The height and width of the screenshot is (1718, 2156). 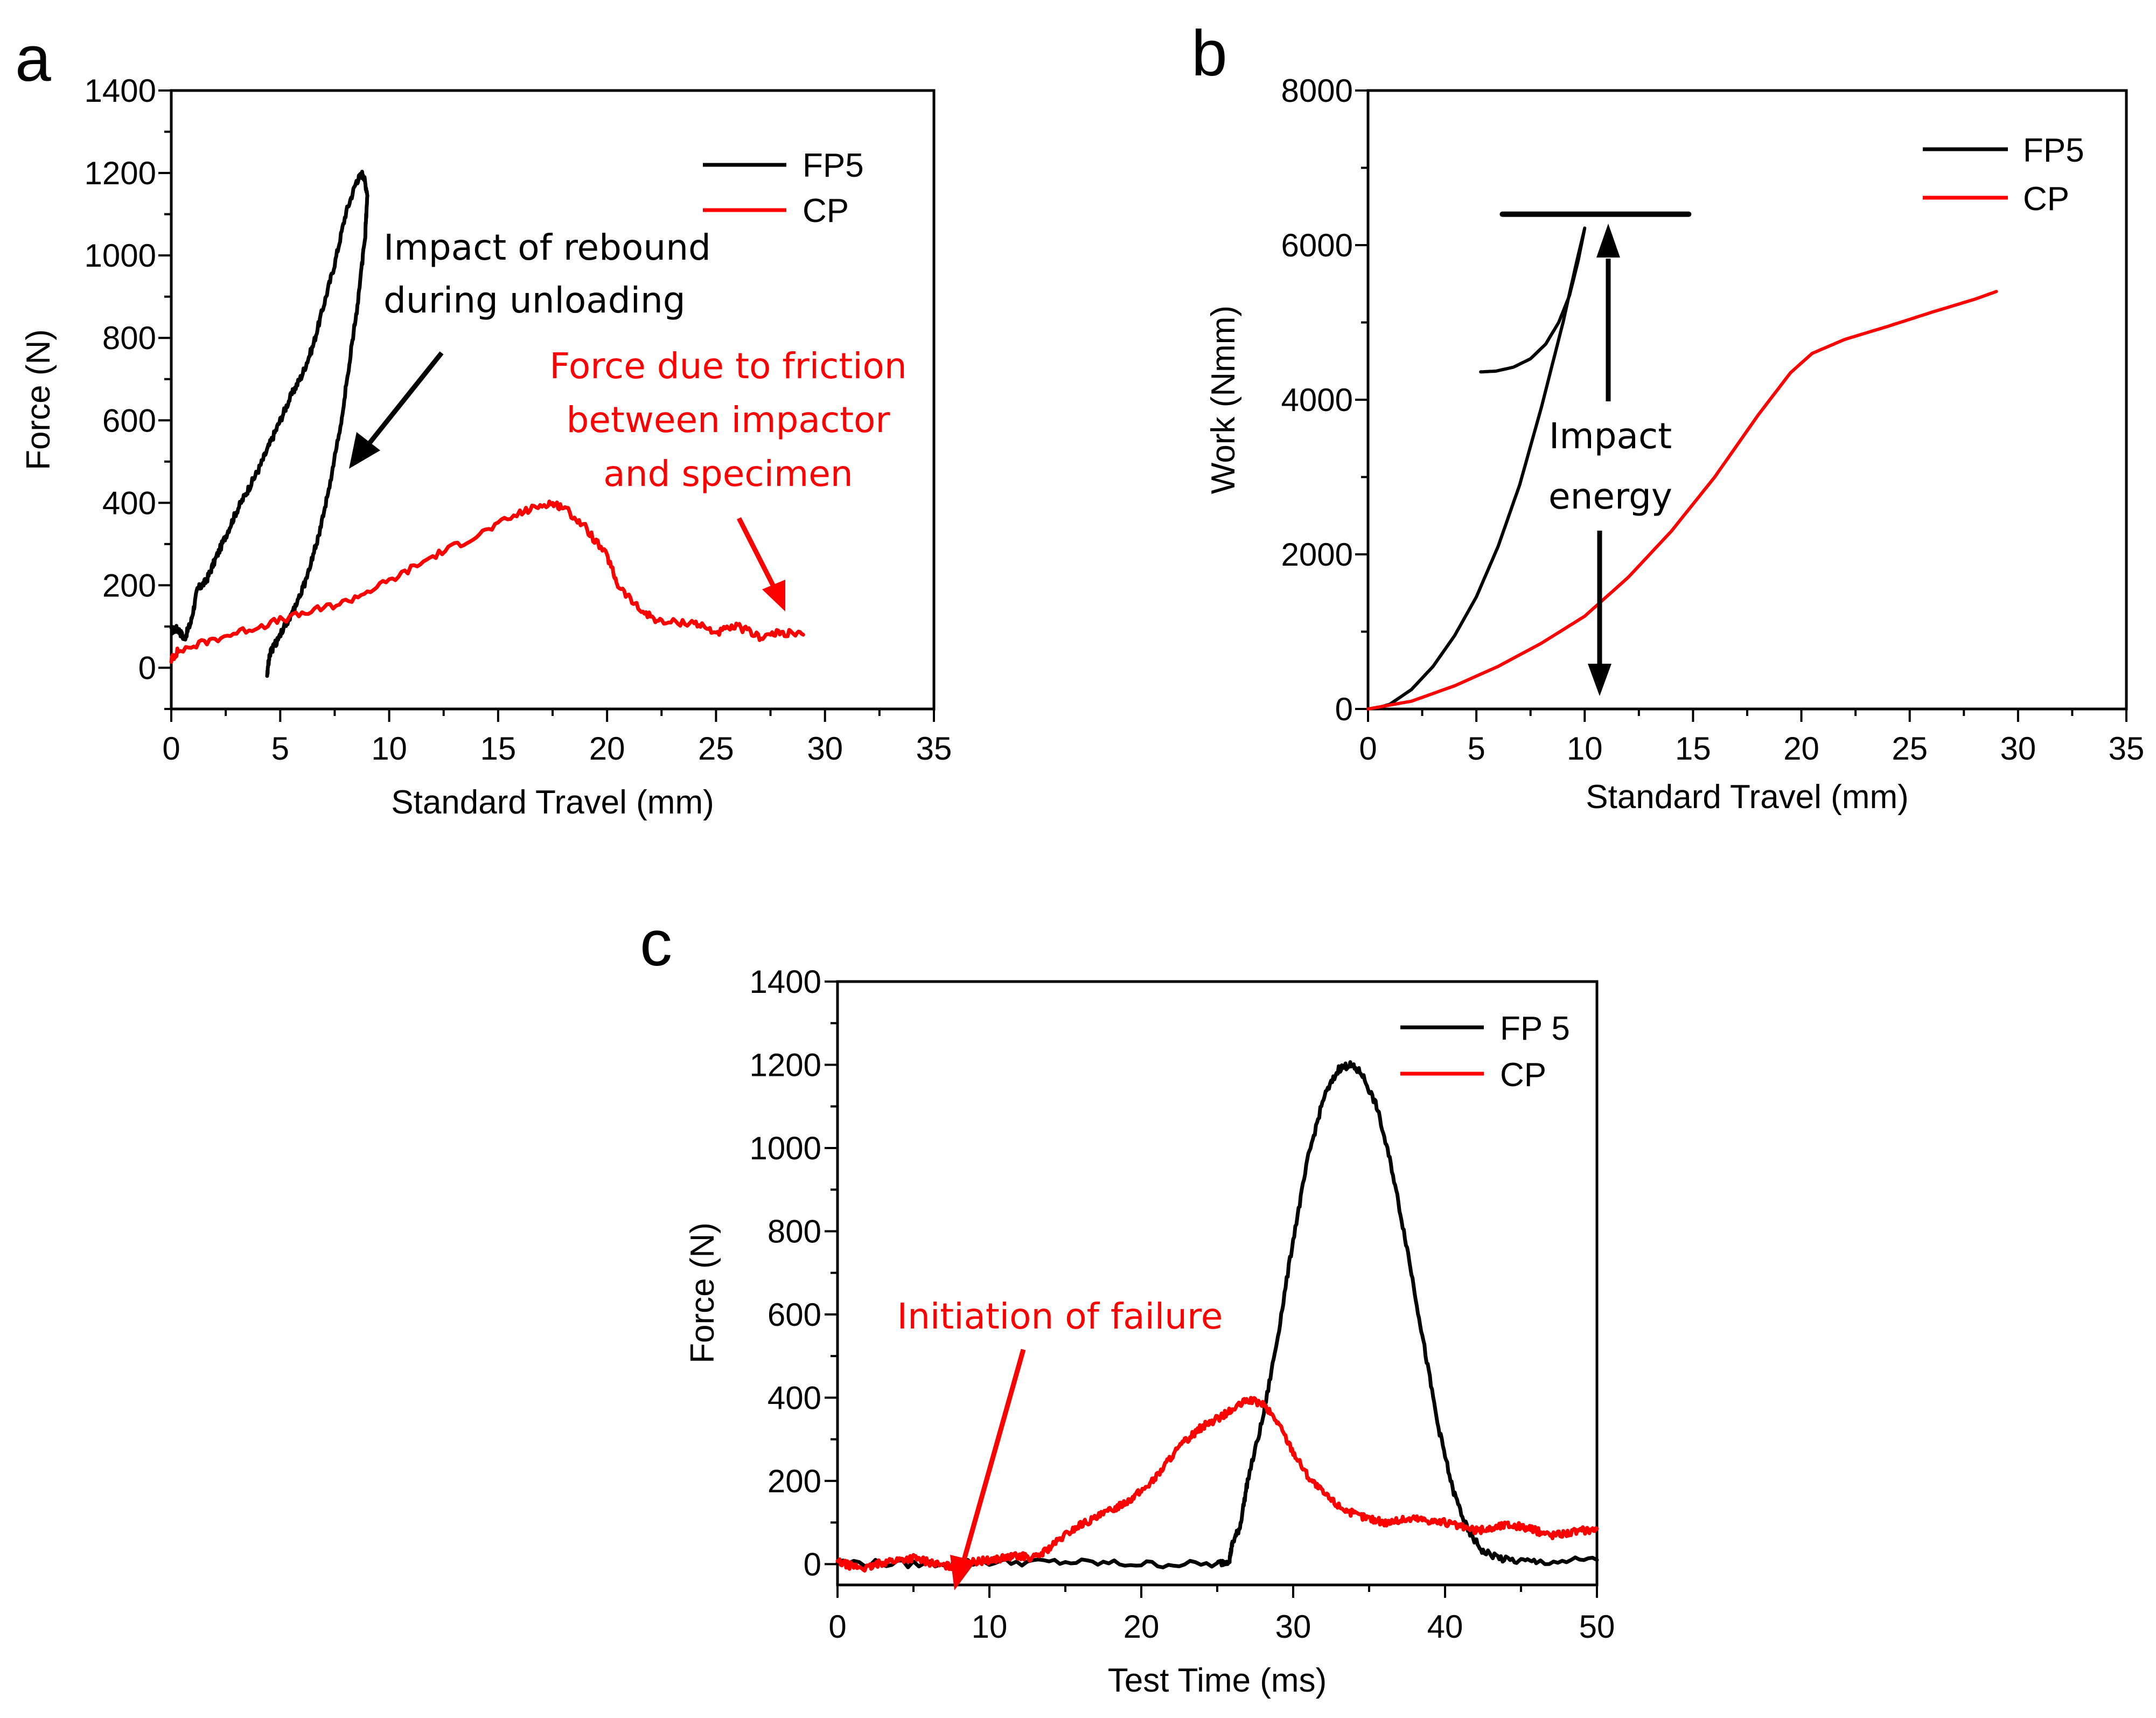 What do you see at coordinates (1535, 1028) in the screenshot?
I see `legend-label-fp5: FP 5` at bounding box center [1535, 1028].